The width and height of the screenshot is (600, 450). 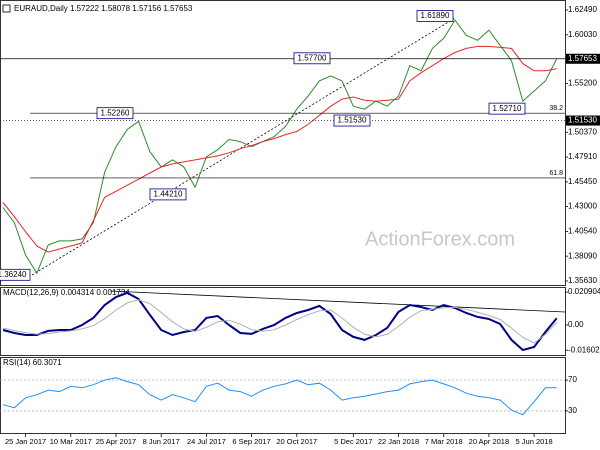 What do you see at coordinates (444, 441) in the screenshot?
I see `x-tick-label: 7 Mar 2018` at bounding box center [444, 441].